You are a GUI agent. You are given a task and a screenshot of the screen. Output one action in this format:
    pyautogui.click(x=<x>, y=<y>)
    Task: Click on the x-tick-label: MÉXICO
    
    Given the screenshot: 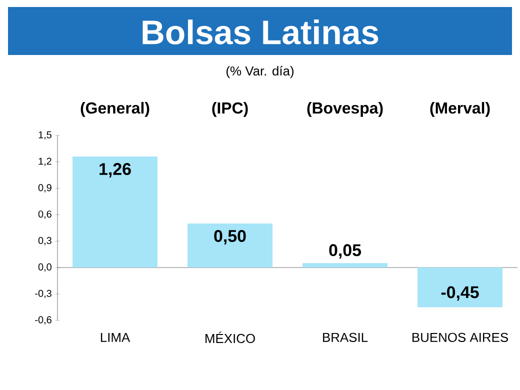 What is the action you would take?
    pyautogui.click(x=230, y=338)
    